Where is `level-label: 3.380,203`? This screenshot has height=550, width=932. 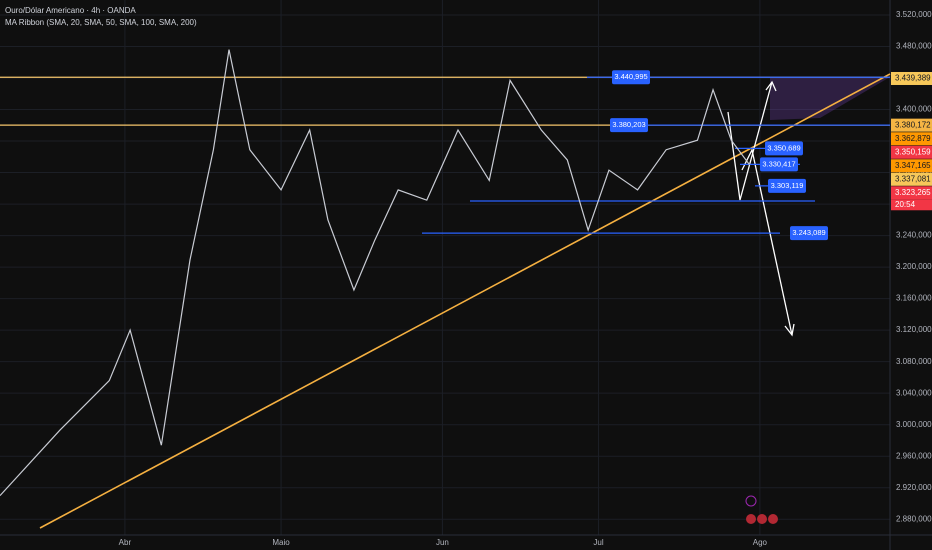
level-label: 3.380,203 is located at coordinates (628, 124).